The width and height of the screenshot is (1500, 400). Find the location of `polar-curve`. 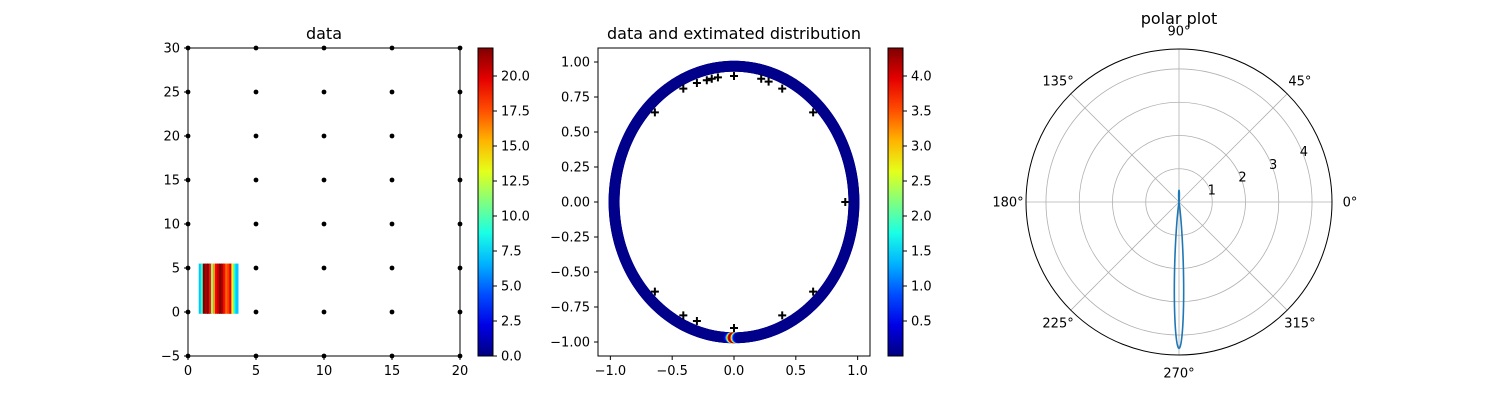

polar-curve is located at coordinates (1179, 269).